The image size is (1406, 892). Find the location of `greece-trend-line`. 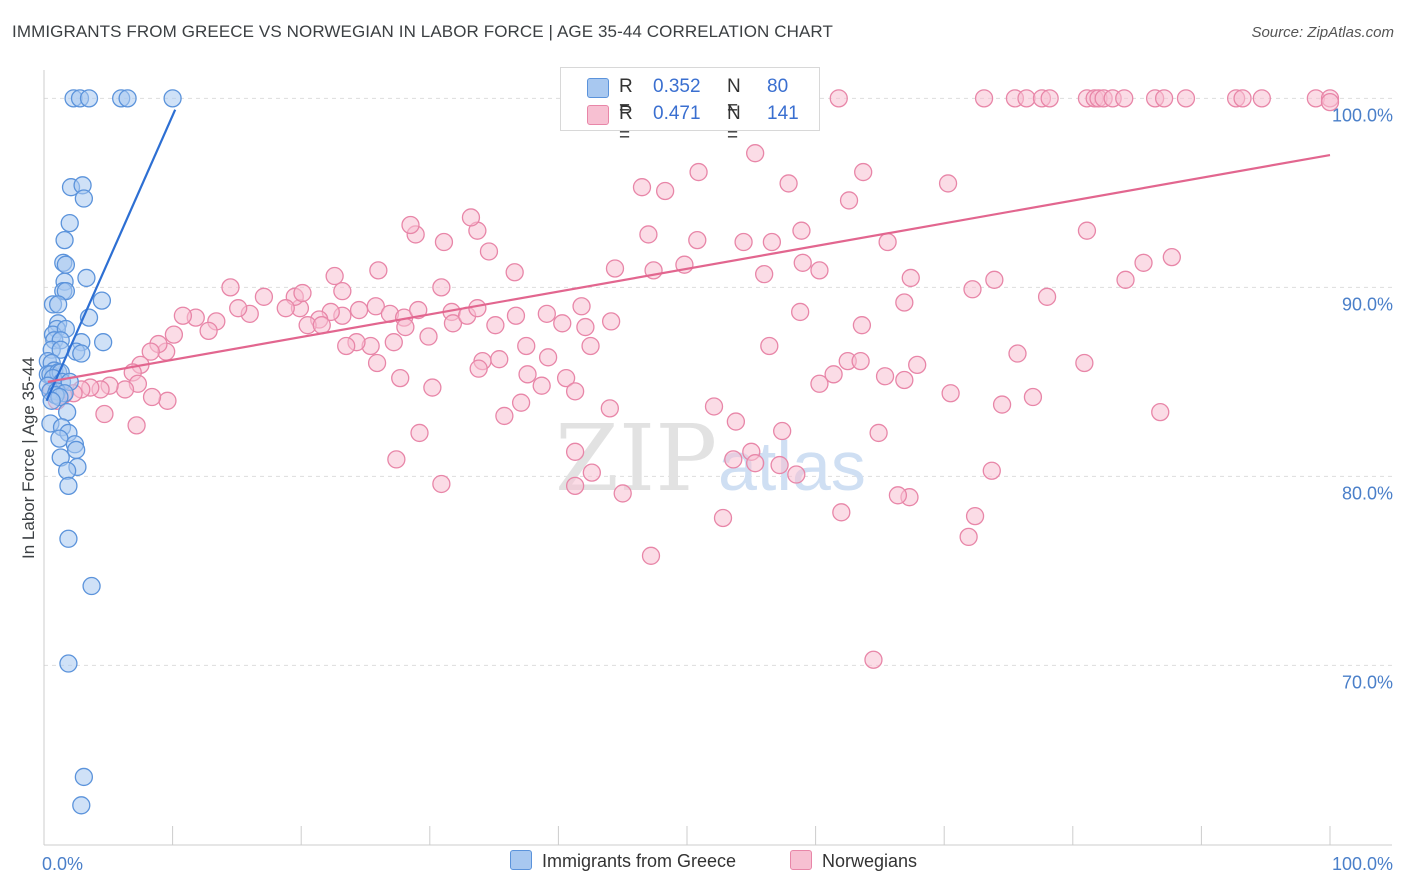

greece-trend-line is located at coordinates (111, 255).